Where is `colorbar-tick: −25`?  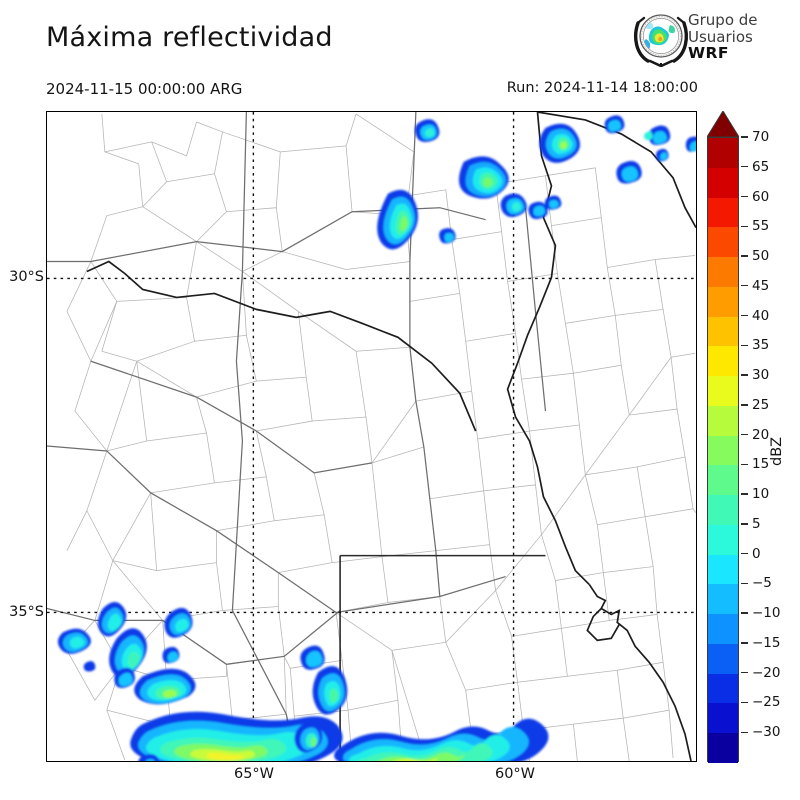
colorbar-tick: −25 is located at coordinates (761, 702).